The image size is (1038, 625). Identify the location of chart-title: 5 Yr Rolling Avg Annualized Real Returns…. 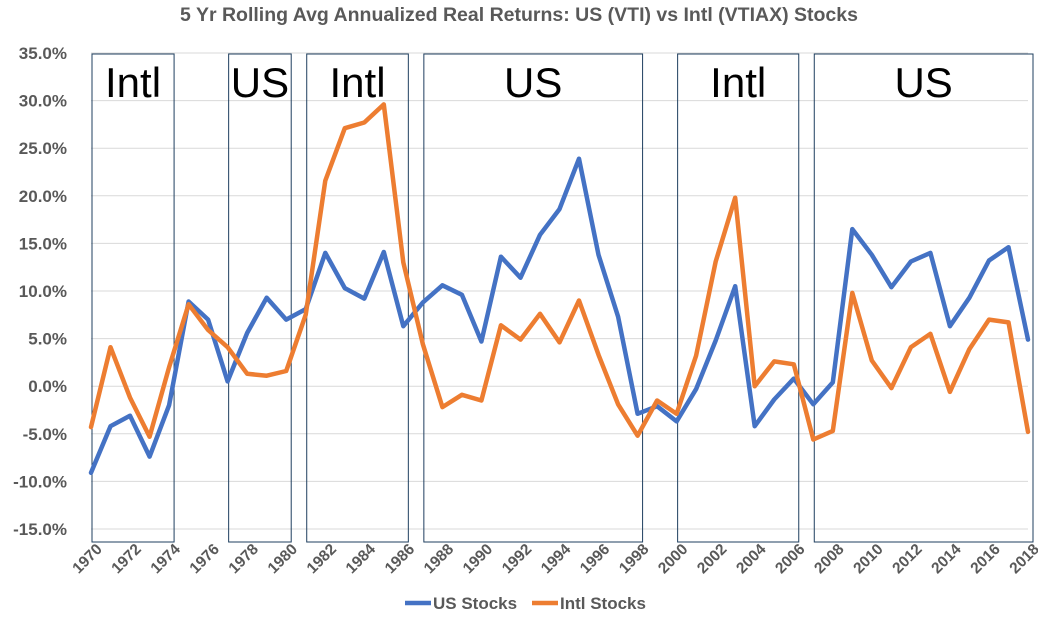
(519, 15).